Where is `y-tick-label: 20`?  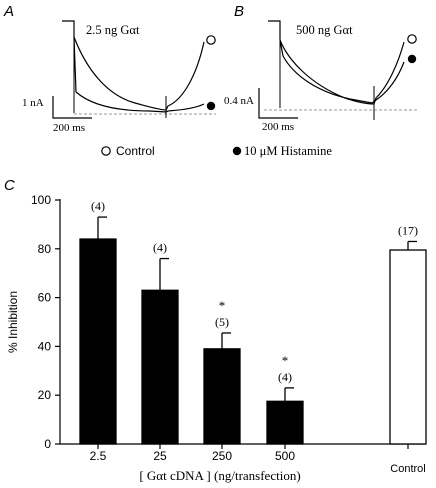 y-tick-label: 20 is located at coordinates (45, 395).